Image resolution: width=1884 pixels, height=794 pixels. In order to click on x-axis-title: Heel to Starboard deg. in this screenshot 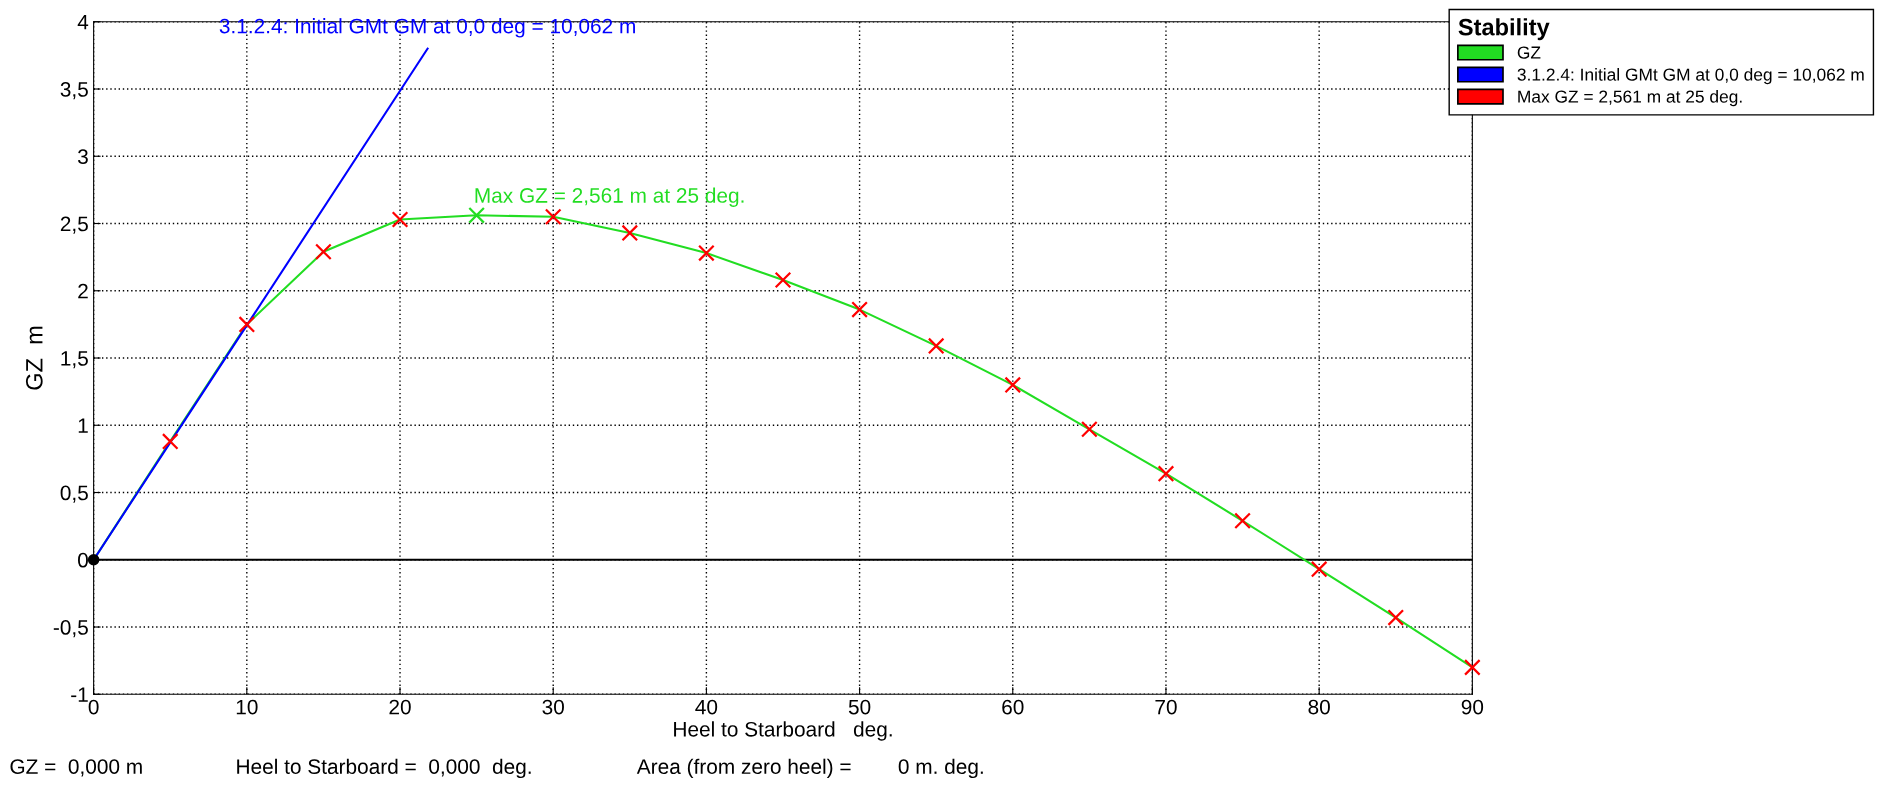, I will do `click(783, 731)`.